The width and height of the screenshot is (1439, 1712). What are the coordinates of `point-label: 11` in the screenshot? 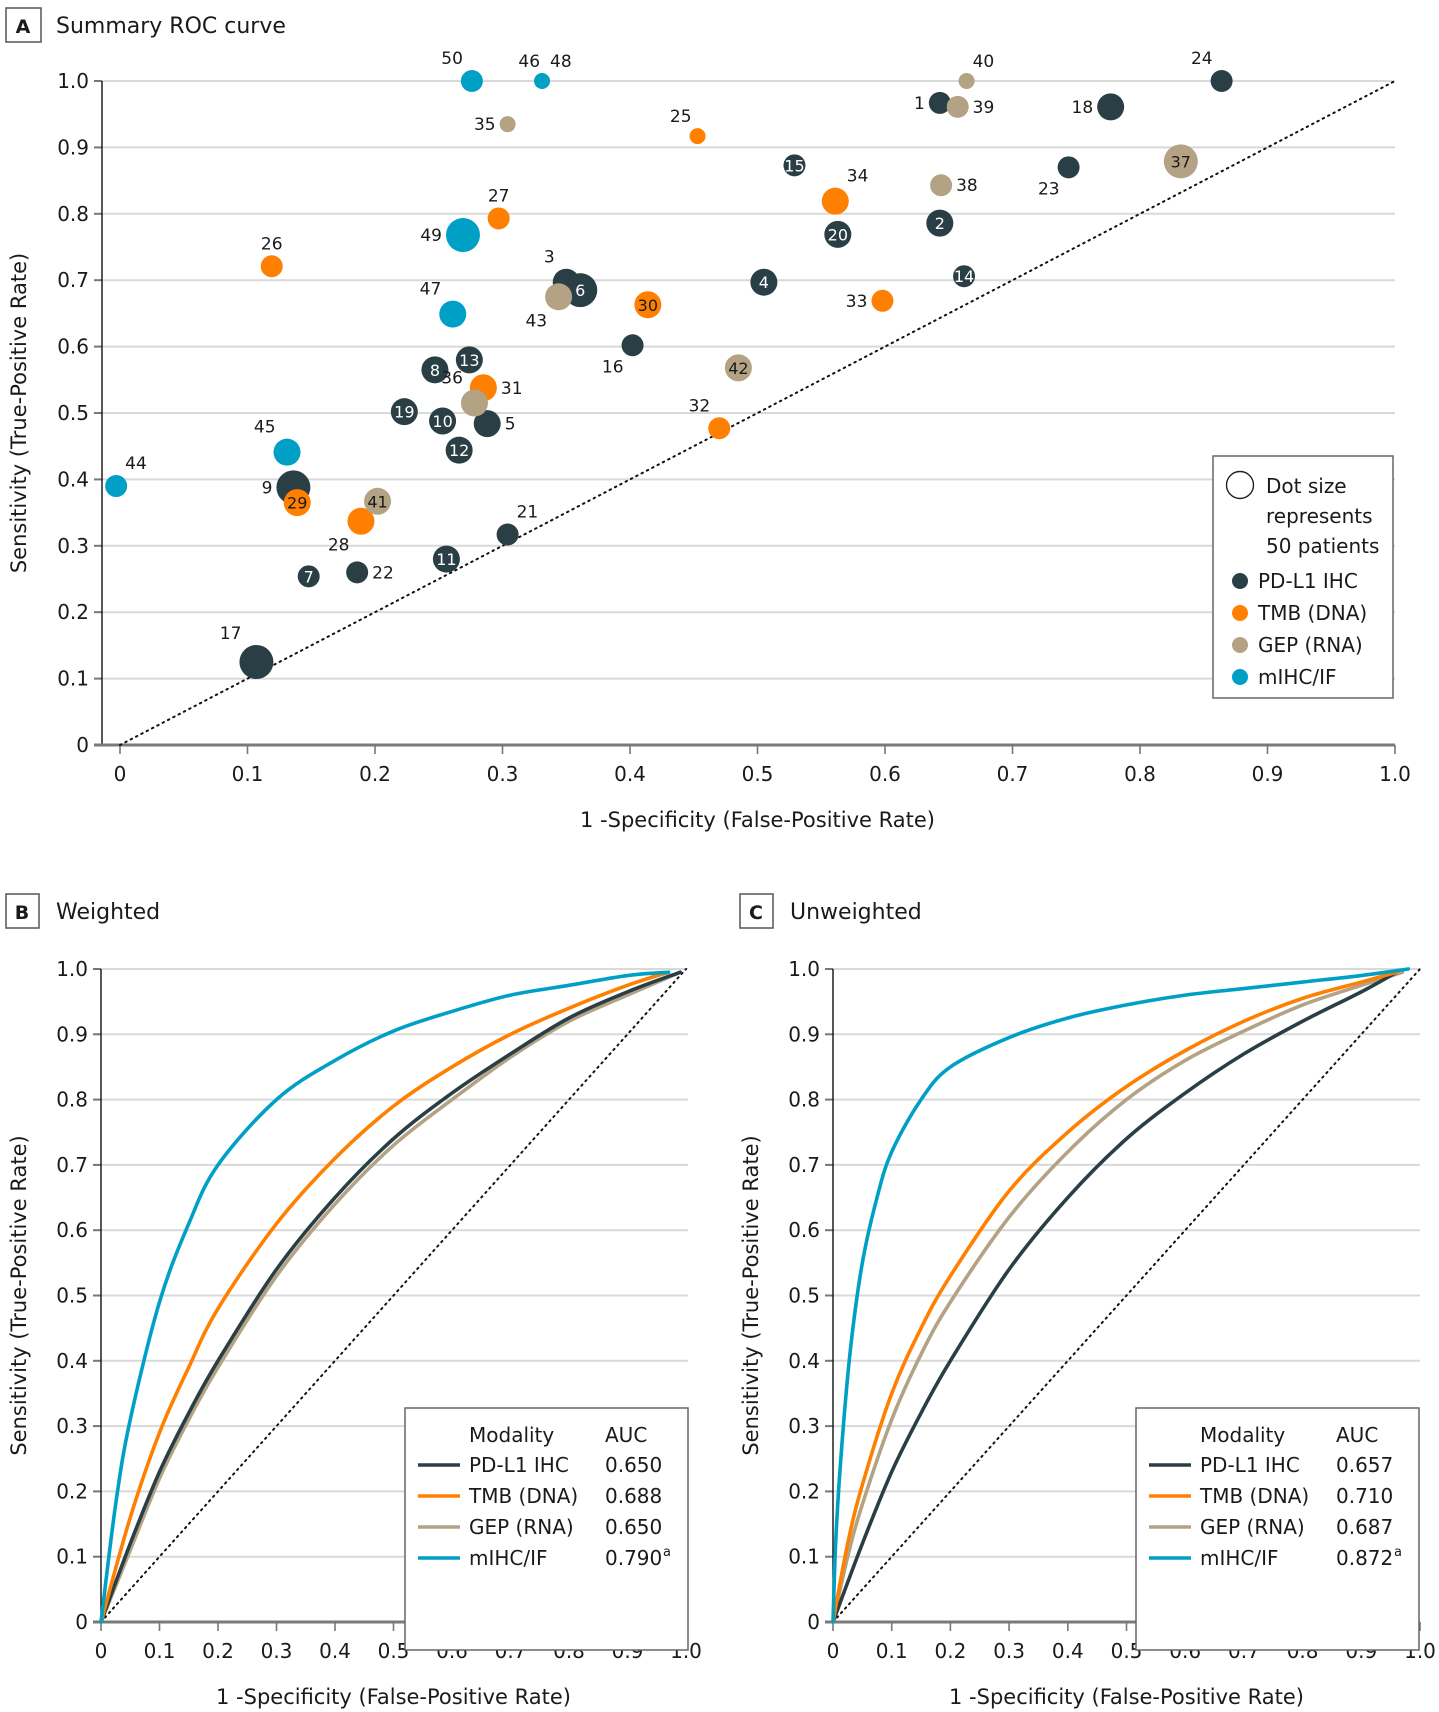 It's located at (446, 559).